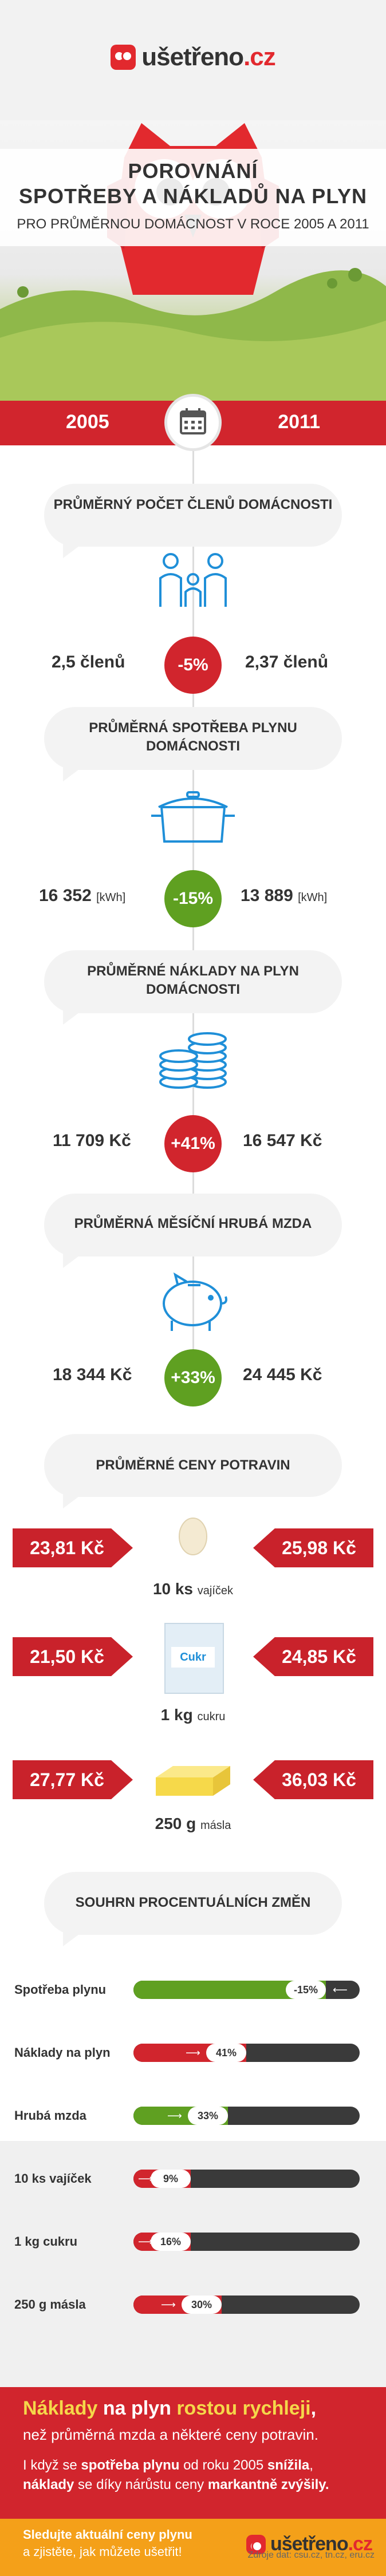 This screenshot has width=386, height=2576. Describe the element at coordinates (246, 2179) in the screenshot. I see `summary-bar: 9% ⟶` at that location.